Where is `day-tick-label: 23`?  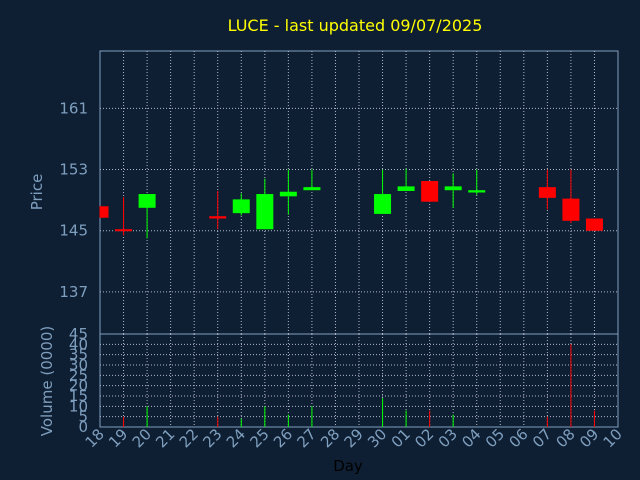
day-tick-label: 23 is located at coordinates (212, 438).